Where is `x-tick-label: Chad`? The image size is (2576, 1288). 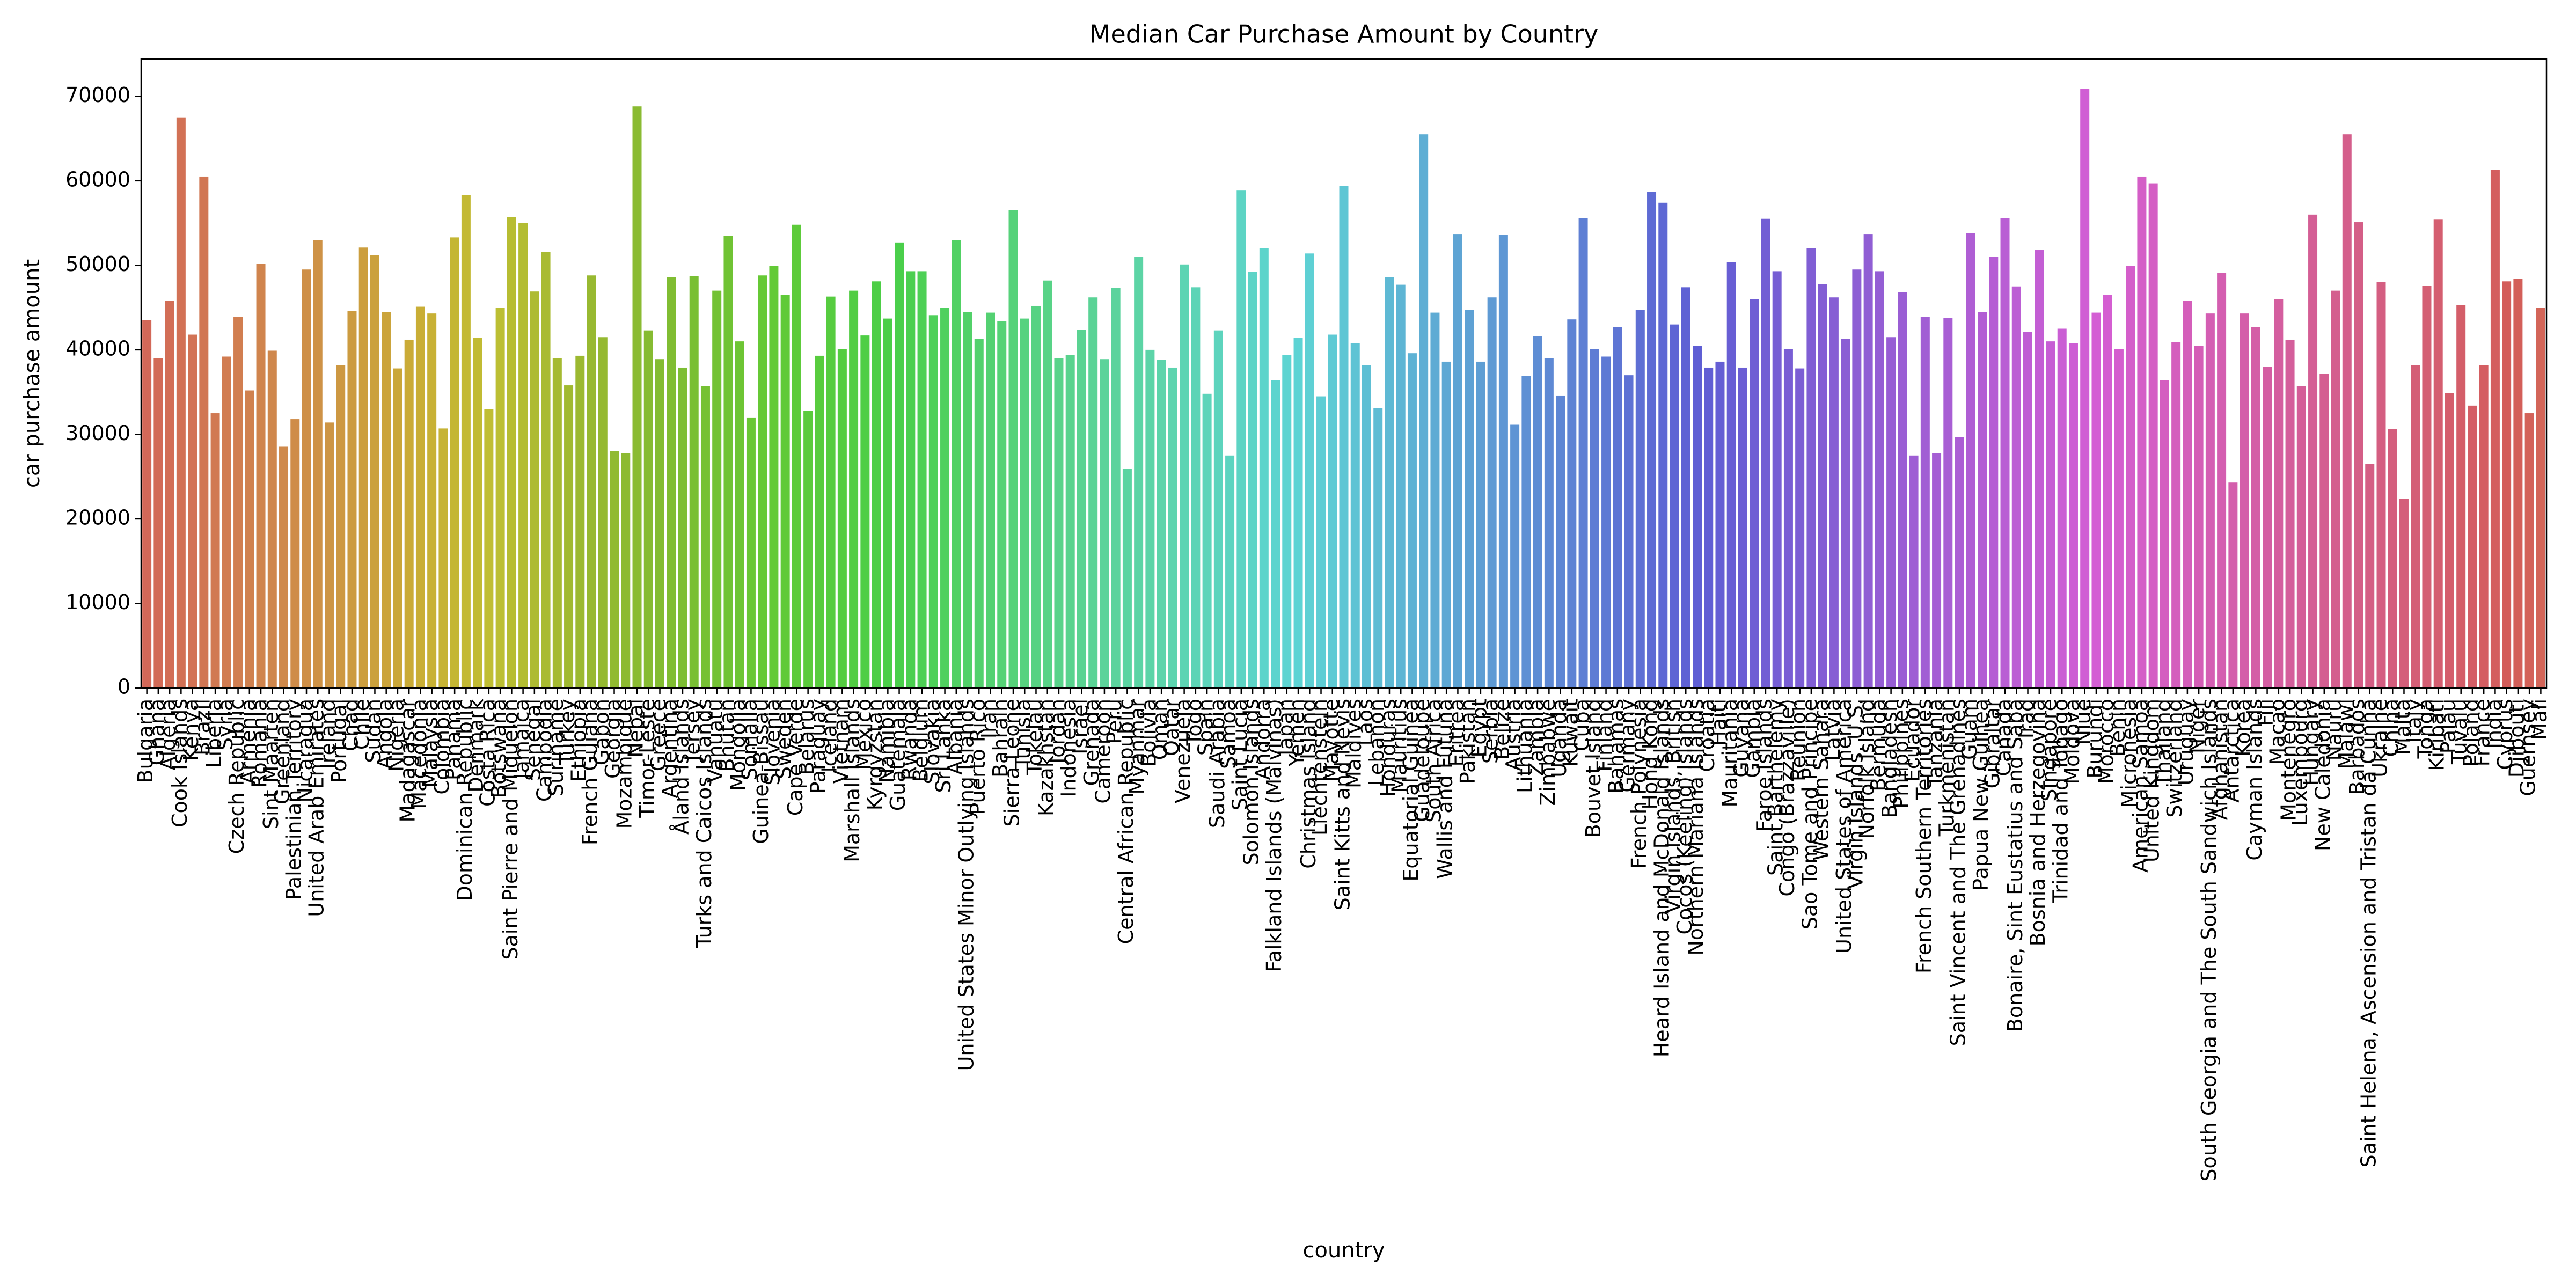 x-tick-label: Chad is located at coordinates (350, 725).